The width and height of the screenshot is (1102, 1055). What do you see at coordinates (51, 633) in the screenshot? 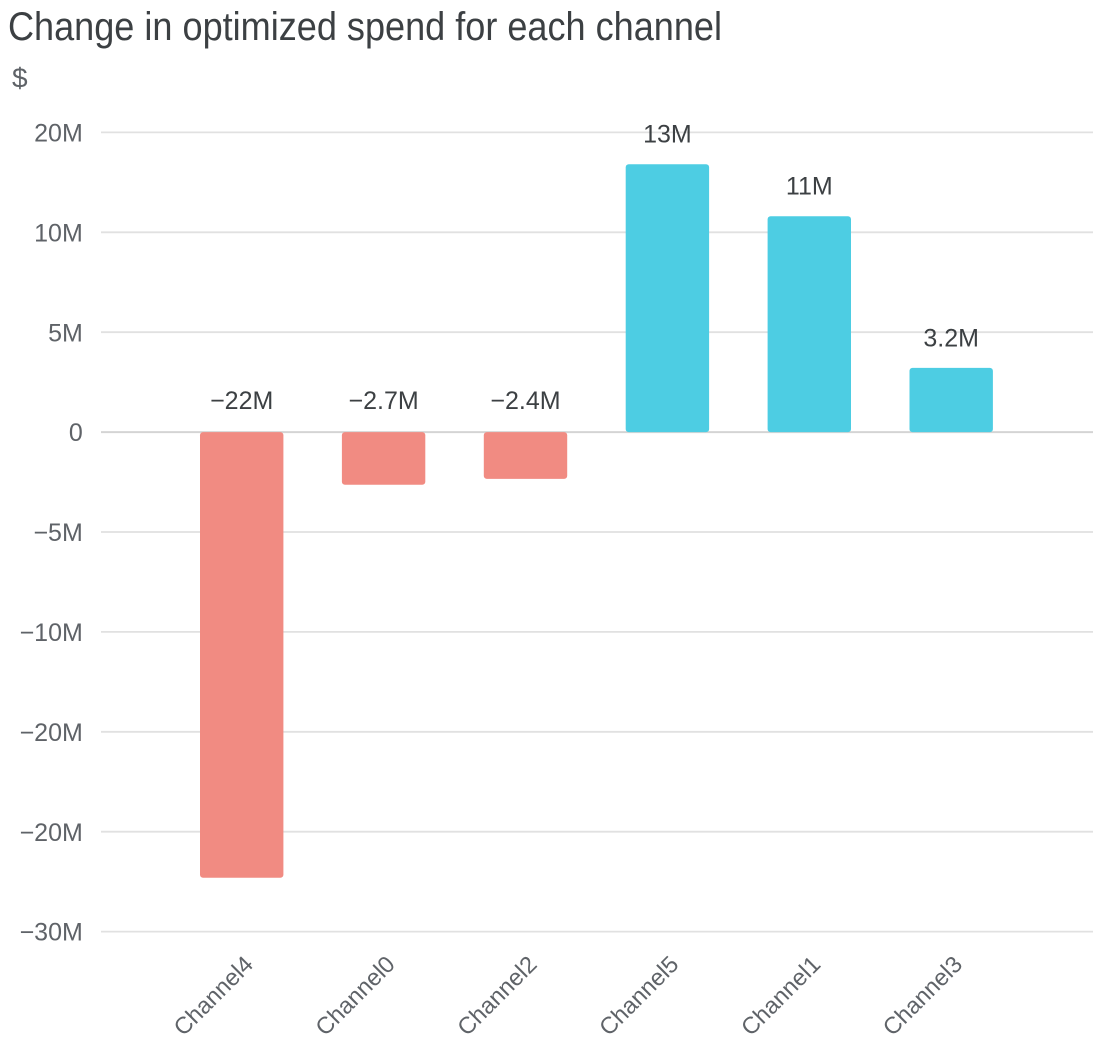
I see `svg-text: −10M` at bounding box center [51, 633].